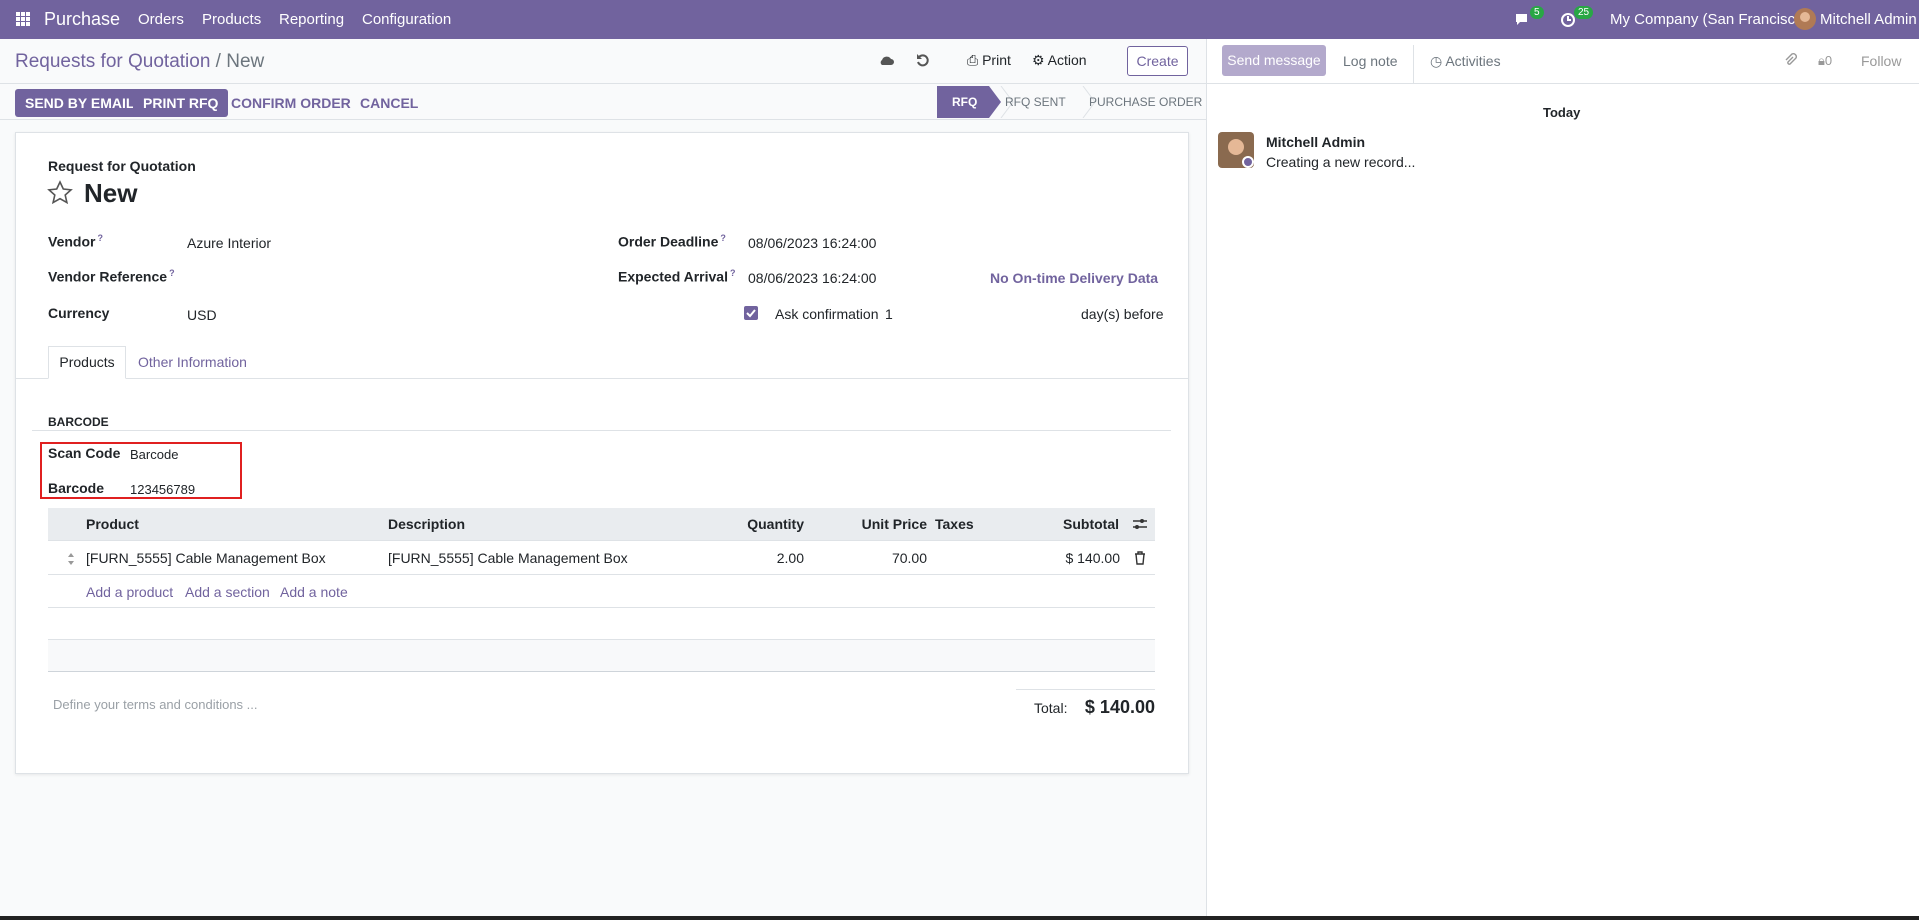  What do you see at coordinates (314, 592) in the screenshot?
I see `add-line-link: Add a note` at bounding box center [314, 592].